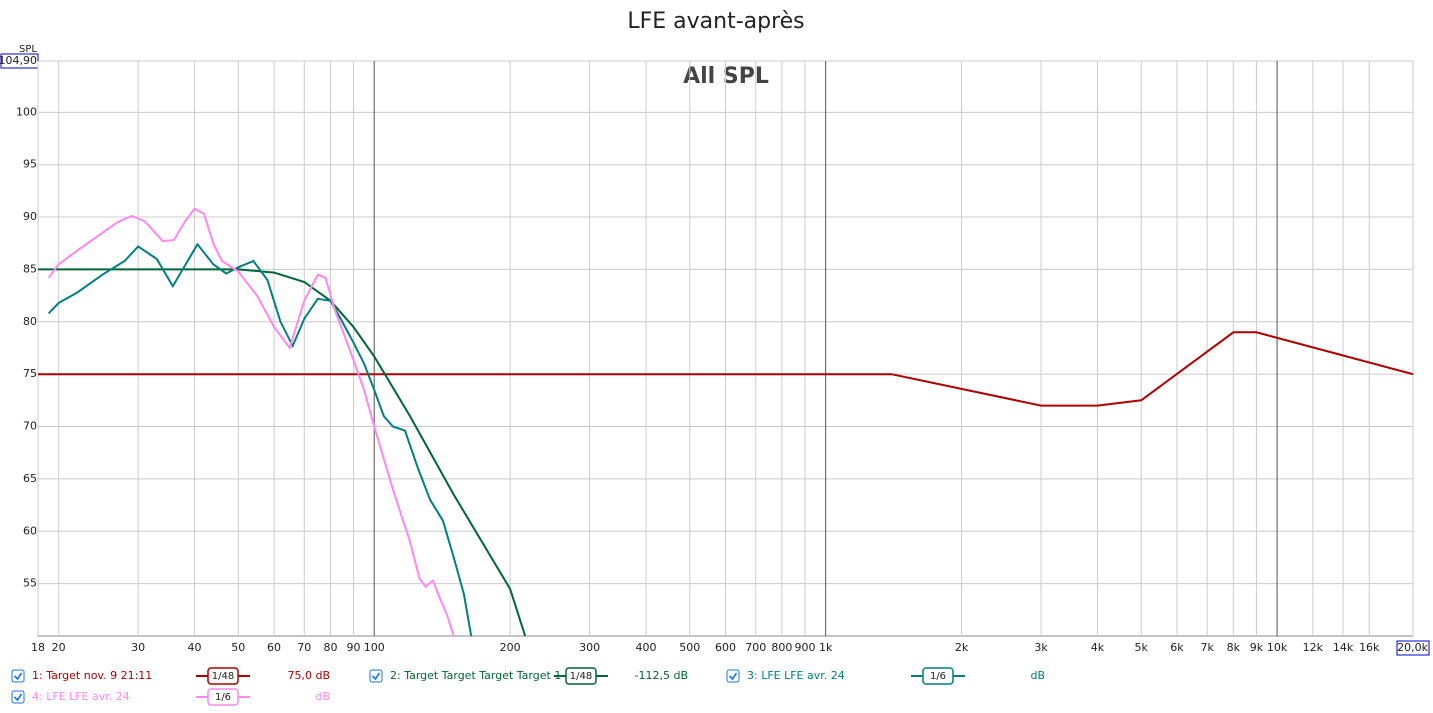 The width and height of the screenshot is (1433, 713). What do you see at coordinates (28, 49) in the screenshot?
I see `y-axis-label: SPL` at bounding box center [28, 49].